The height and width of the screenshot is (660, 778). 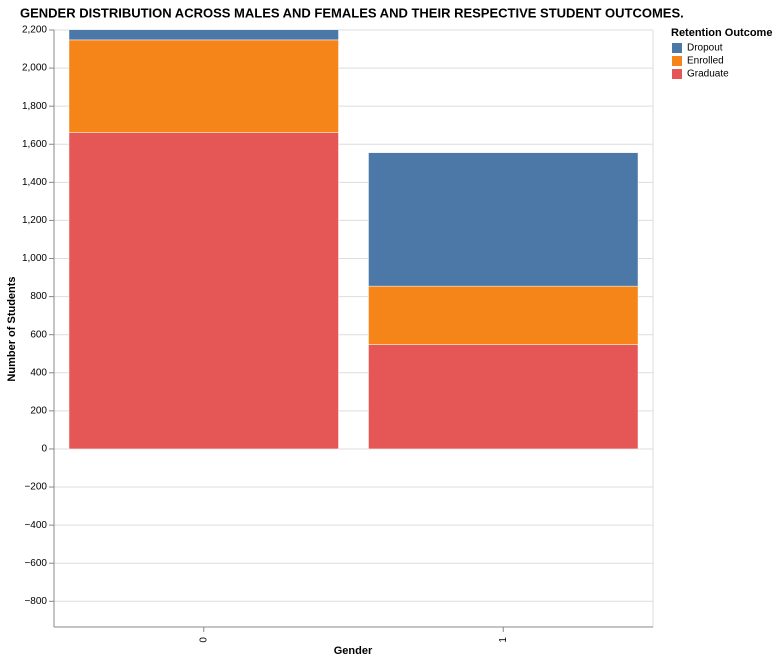 What do you see at coordinates (203, 640) in the screenshot?
I see `x-tick-label: 0` at bounding box center [203, 640].